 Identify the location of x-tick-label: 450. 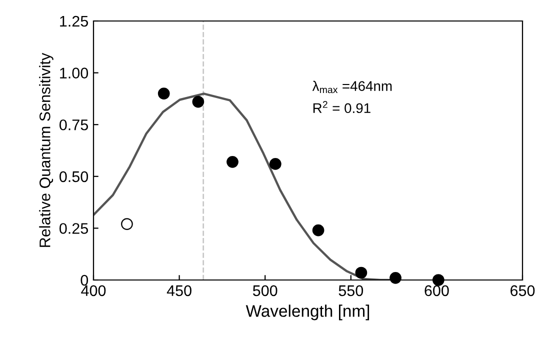
(179, 290).